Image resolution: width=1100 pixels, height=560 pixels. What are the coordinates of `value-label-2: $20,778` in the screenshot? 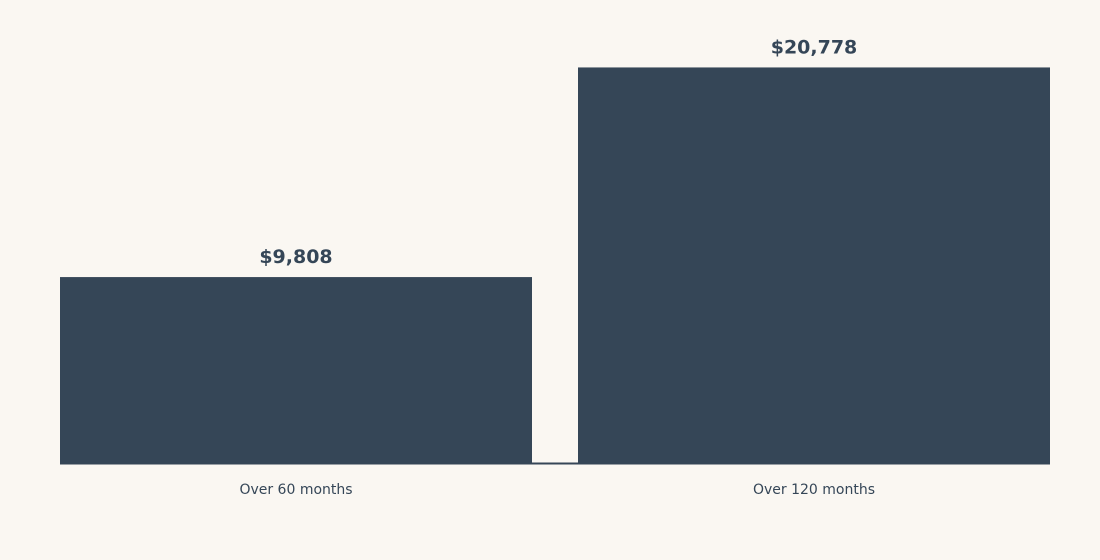 It's located at (814, 47).